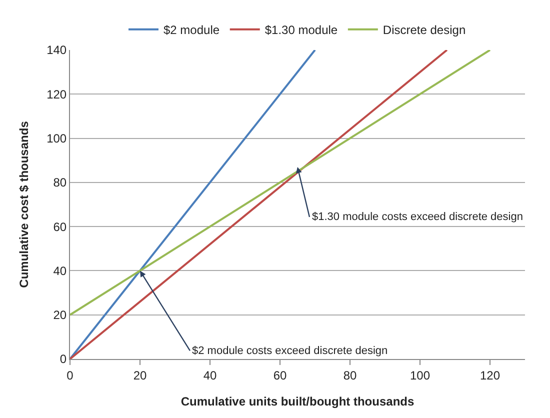  I want to click on x-tick-label: 120, so click(490, 375).